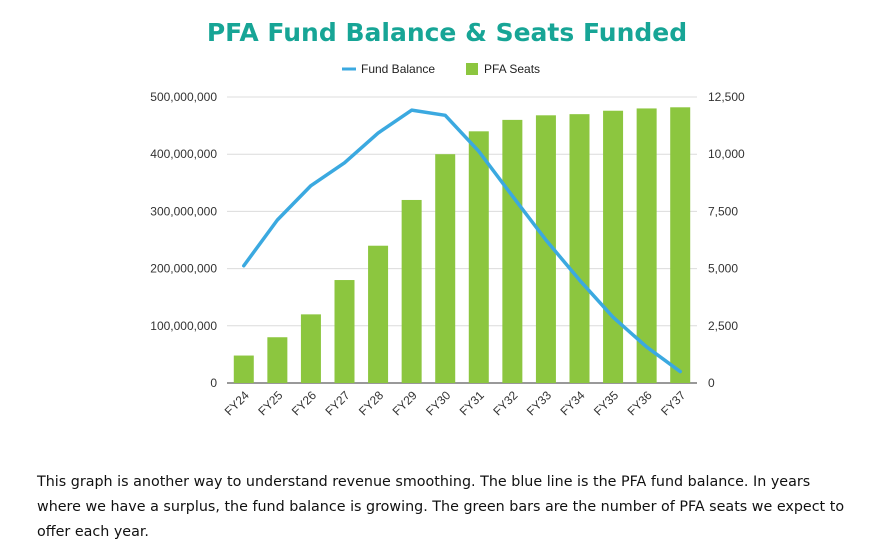 The height and width of the screenshot is (547, 873). I want to click on x-tick-label: FY36, so click(640, 403).